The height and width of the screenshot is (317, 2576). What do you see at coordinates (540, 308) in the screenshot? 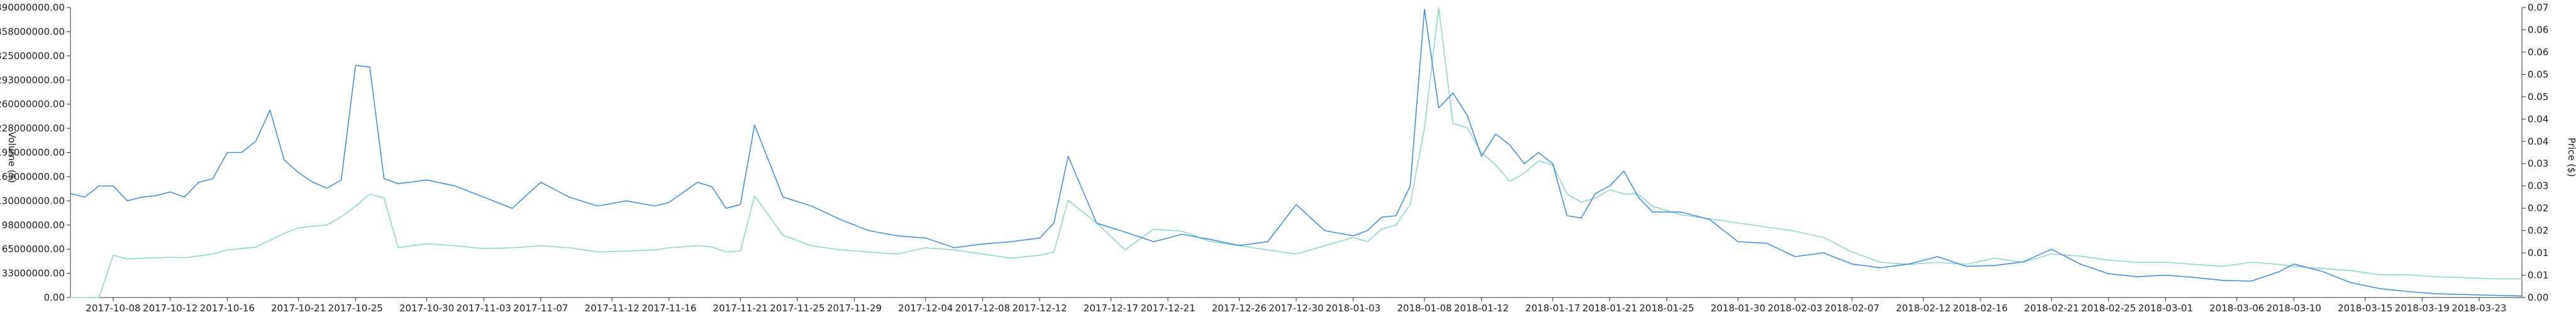
I see `x-tick-label: 2017-11-07` at bounding box center [540, 308].